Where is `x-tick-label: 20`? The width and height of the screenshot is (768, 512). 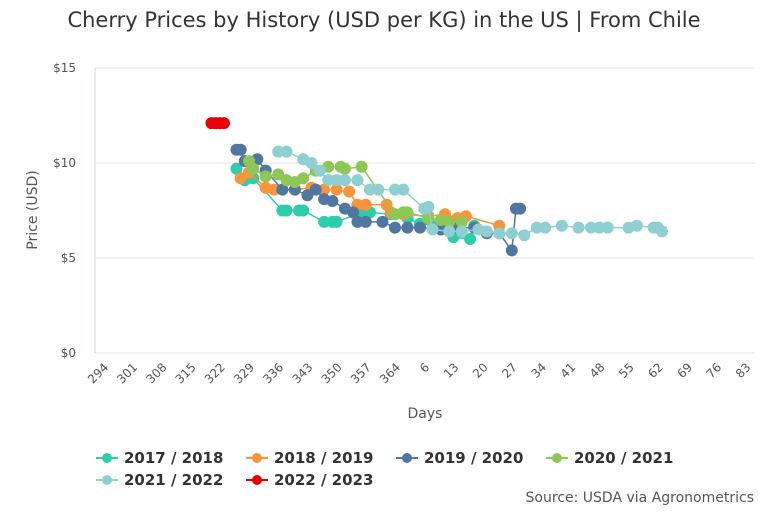 x-tick-label: 20 is located at coordinates (480, 370).